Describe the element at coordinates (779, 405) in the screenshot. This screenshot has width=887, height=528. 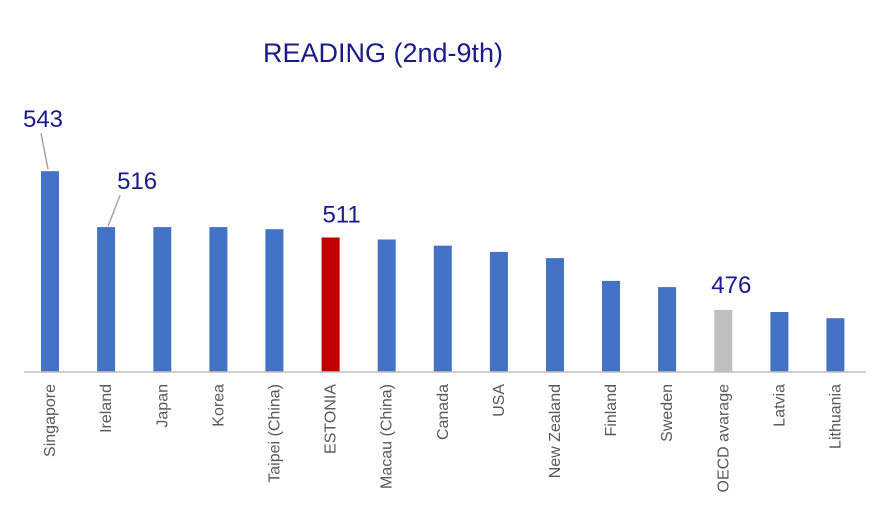
I see `tick-label-latvia: Latvia` at that location.